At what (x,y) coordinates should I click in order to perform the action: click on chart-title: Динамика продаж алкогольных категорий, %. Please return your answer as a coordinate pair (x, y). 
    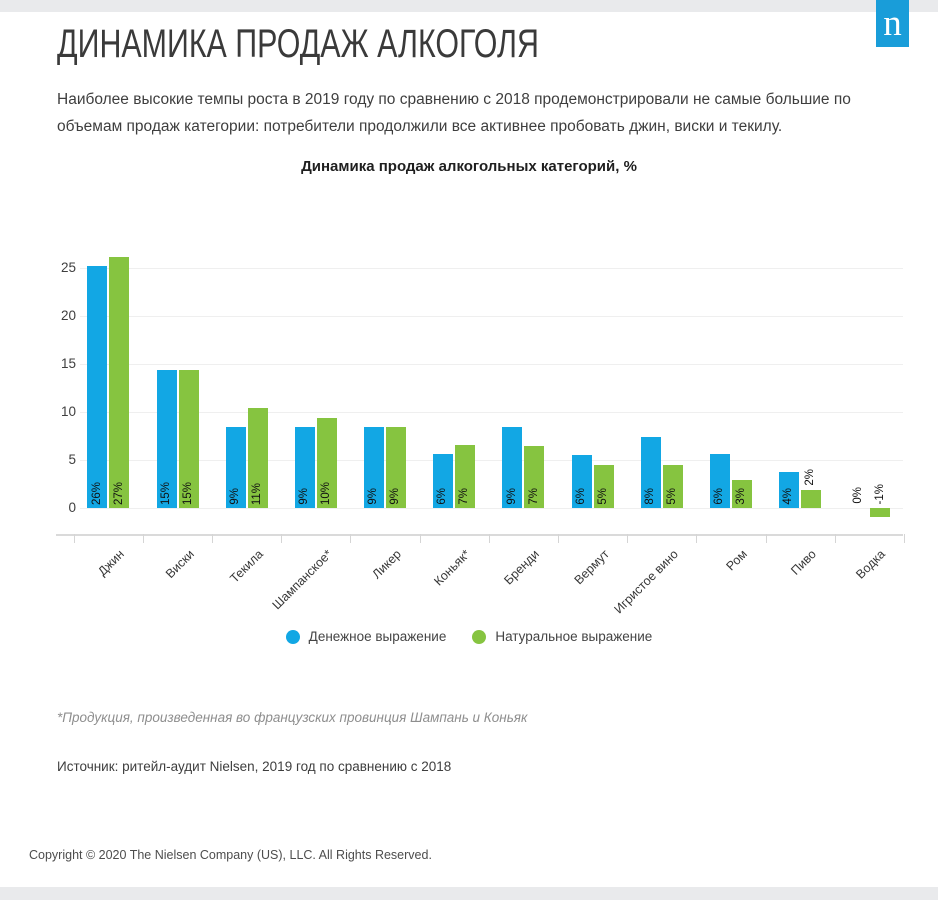
    Looking at the image, I should click on (469, 166).